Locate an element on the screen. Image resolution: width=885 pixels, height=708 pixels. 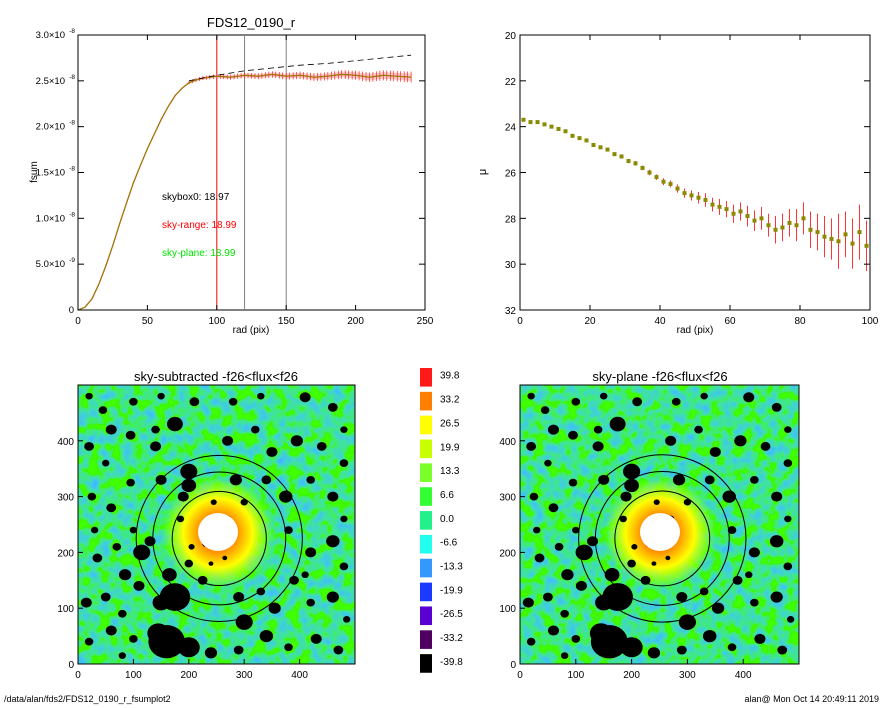
x-tick-label: 400 is located at coordinates (743, 675).